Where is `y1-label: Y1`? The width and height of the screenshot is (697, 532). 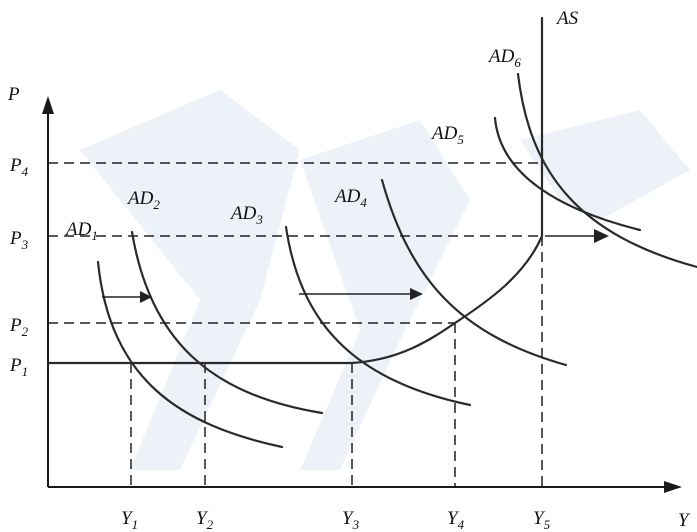
y1-label: Y1 is located at coordinates (129, 520).